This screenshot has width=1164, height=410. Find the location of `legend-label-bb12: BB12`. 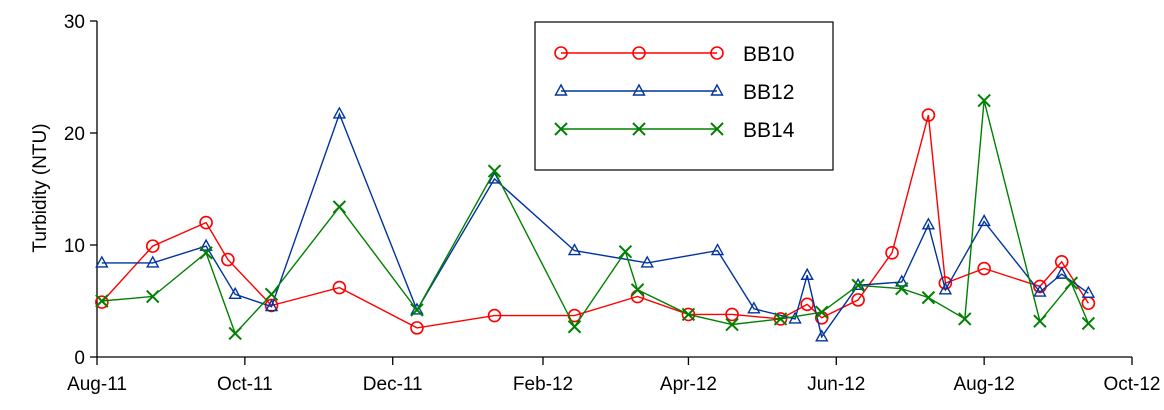

legend-label-bb12: BB12 is located at coordinates (768, 92).